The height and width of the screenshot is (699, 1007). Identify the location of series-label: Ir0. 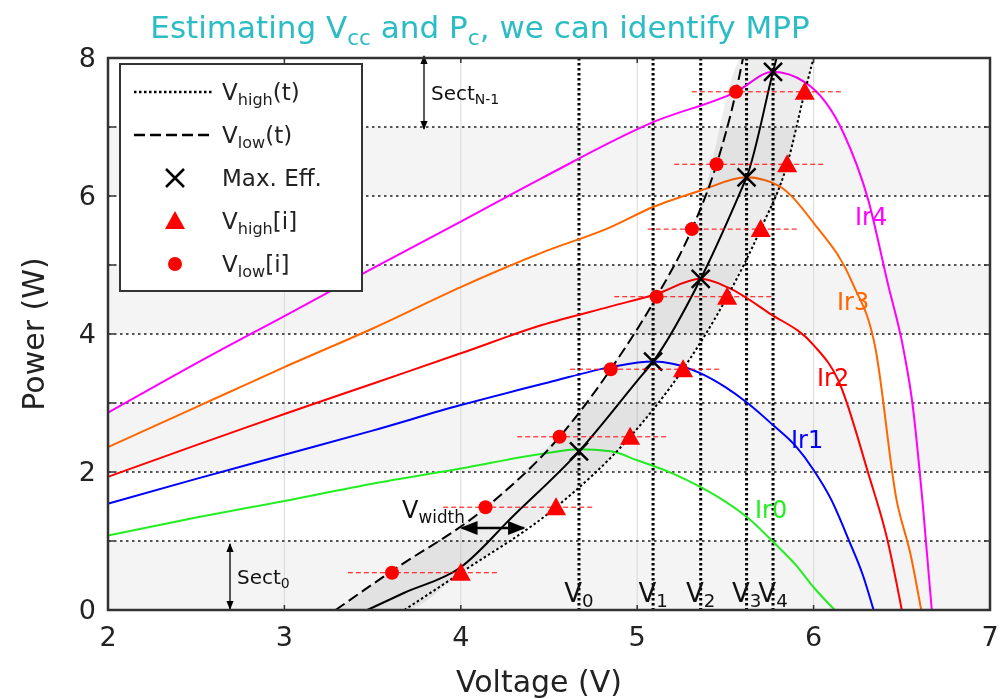
(771, 510).